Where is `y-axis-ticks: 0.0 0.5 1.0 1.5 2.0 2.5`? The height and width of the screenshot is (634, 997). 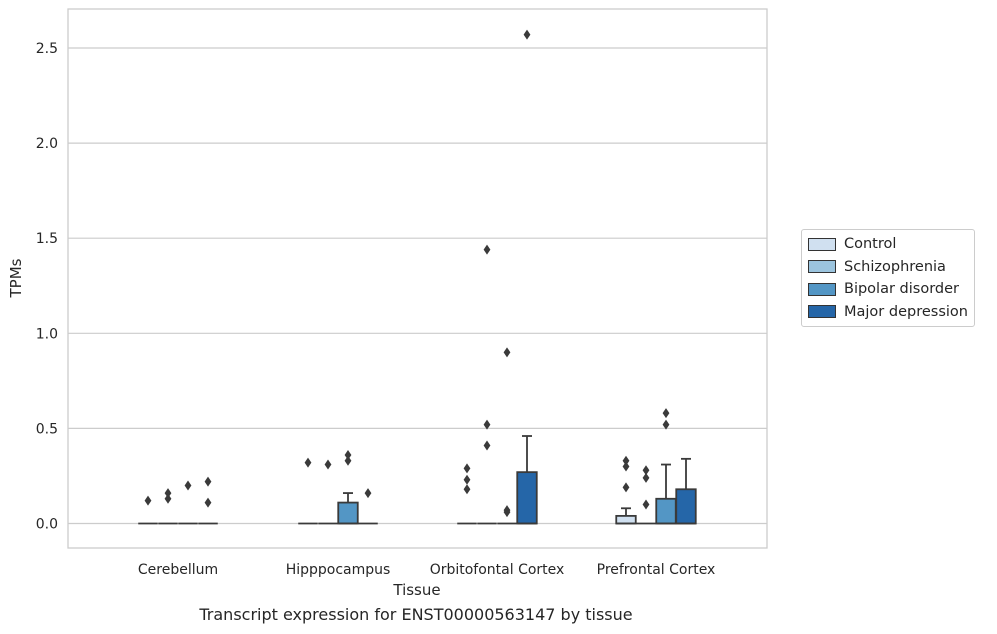 y-axis-ticks: 0.0 0.5 1.0 1.5 2.0 2.5 is located at coordinates (47, 287).